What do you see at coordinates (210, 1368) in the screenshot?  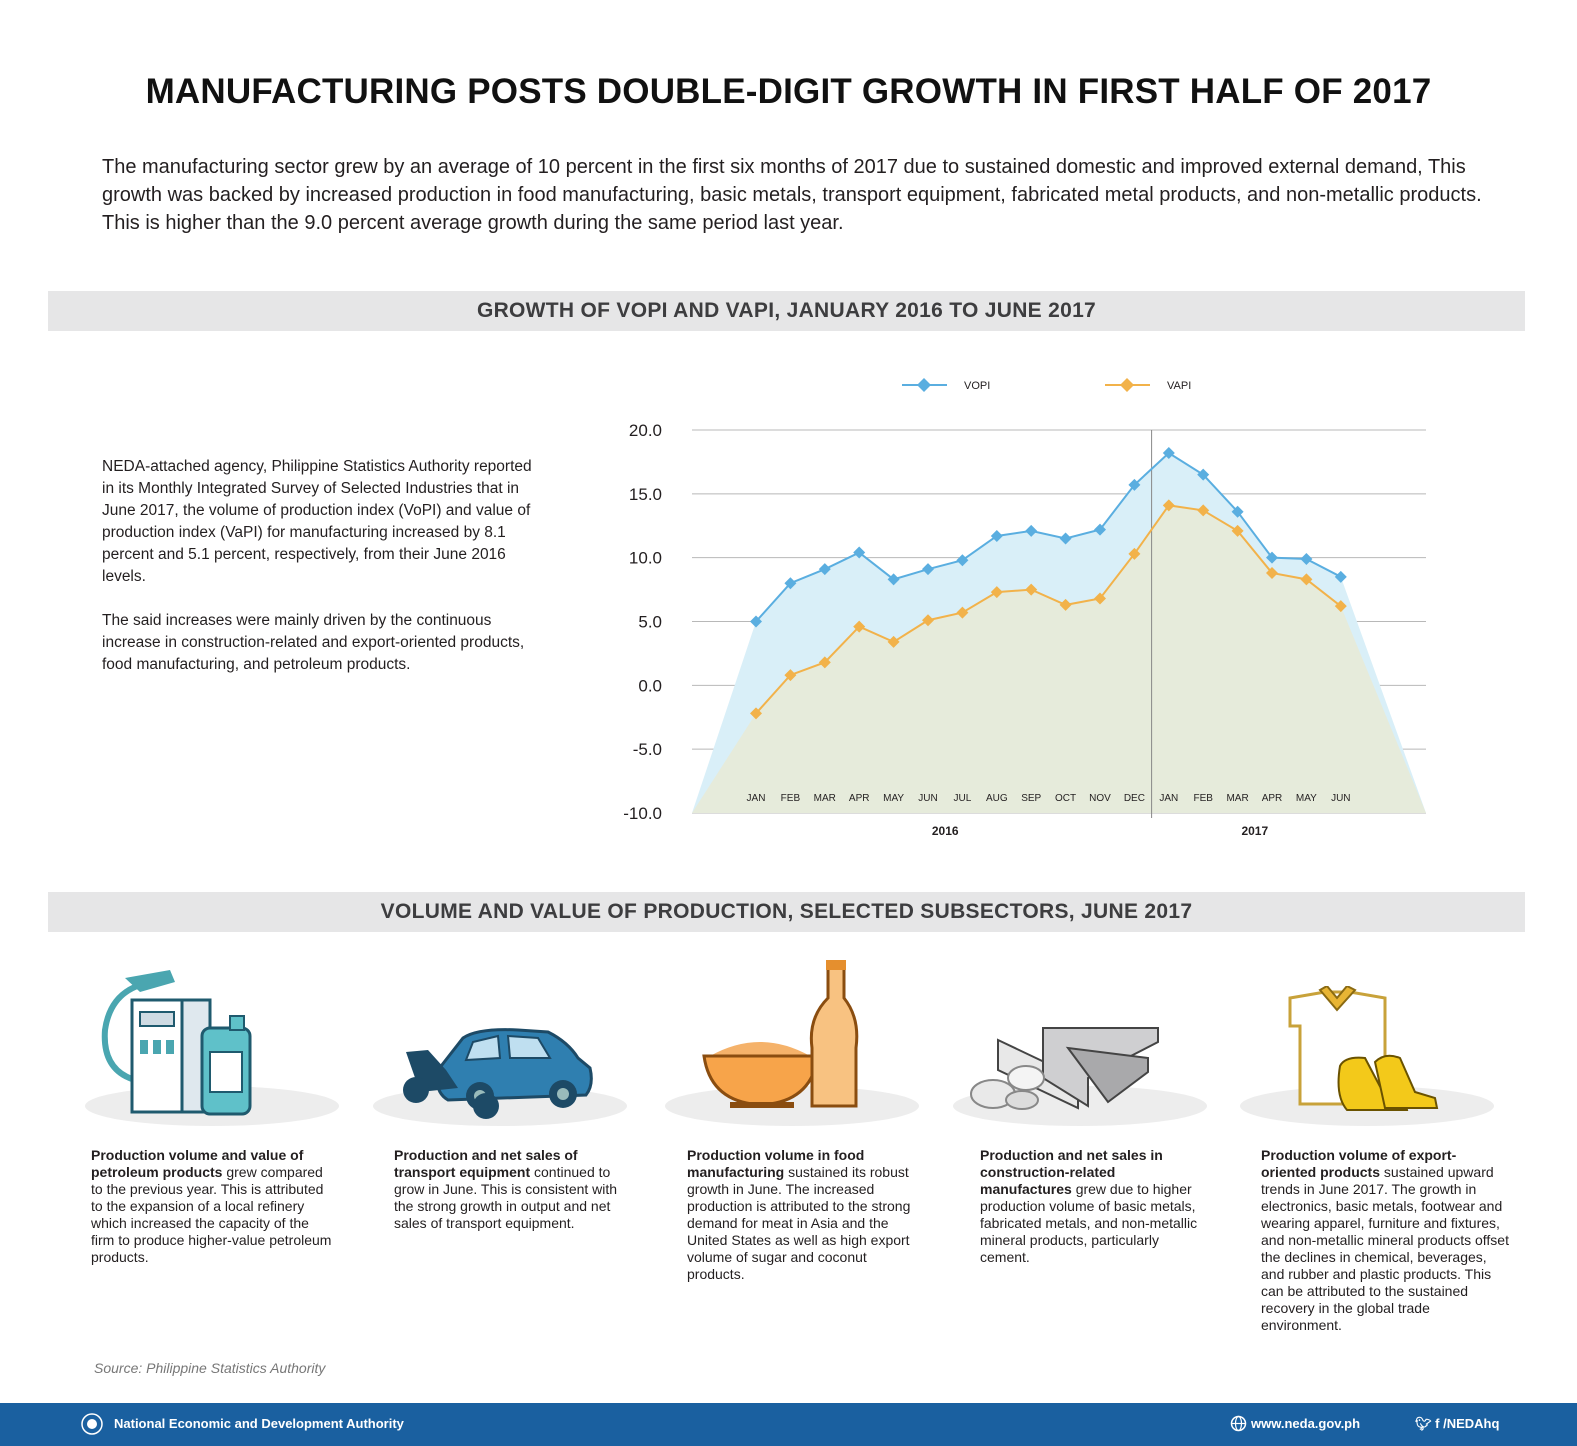 I see `source-note: Source: Philippine Statistics Authority` at bounding box center [210, 1368].